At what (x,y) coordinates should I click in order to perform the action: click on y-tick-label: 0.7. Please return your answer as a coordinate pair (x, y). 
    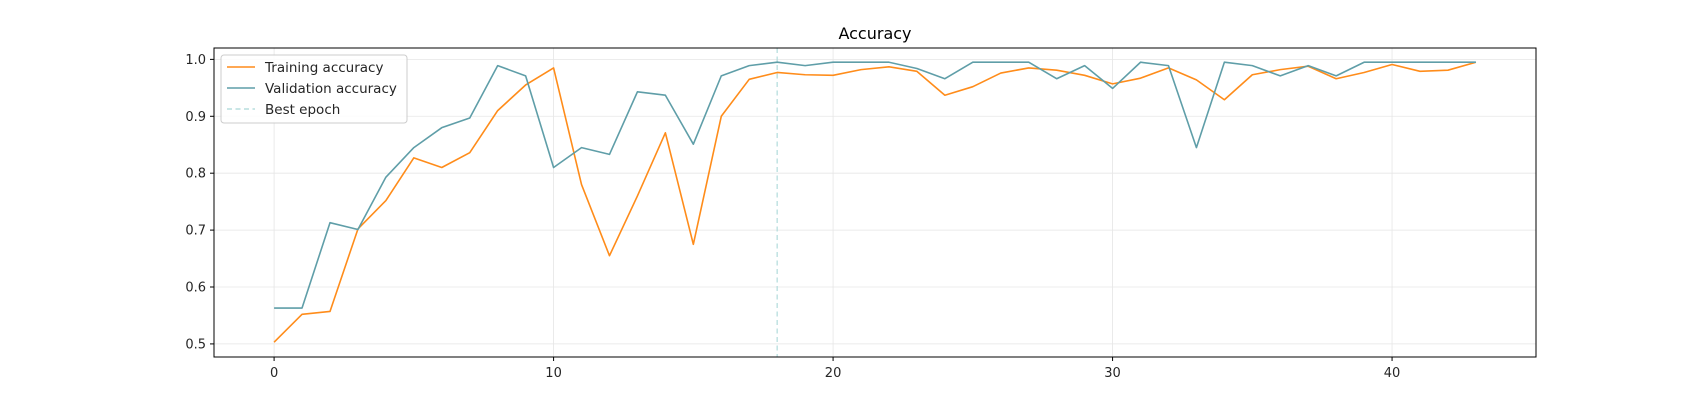
    Looking at the image, I should click on (195, 231).